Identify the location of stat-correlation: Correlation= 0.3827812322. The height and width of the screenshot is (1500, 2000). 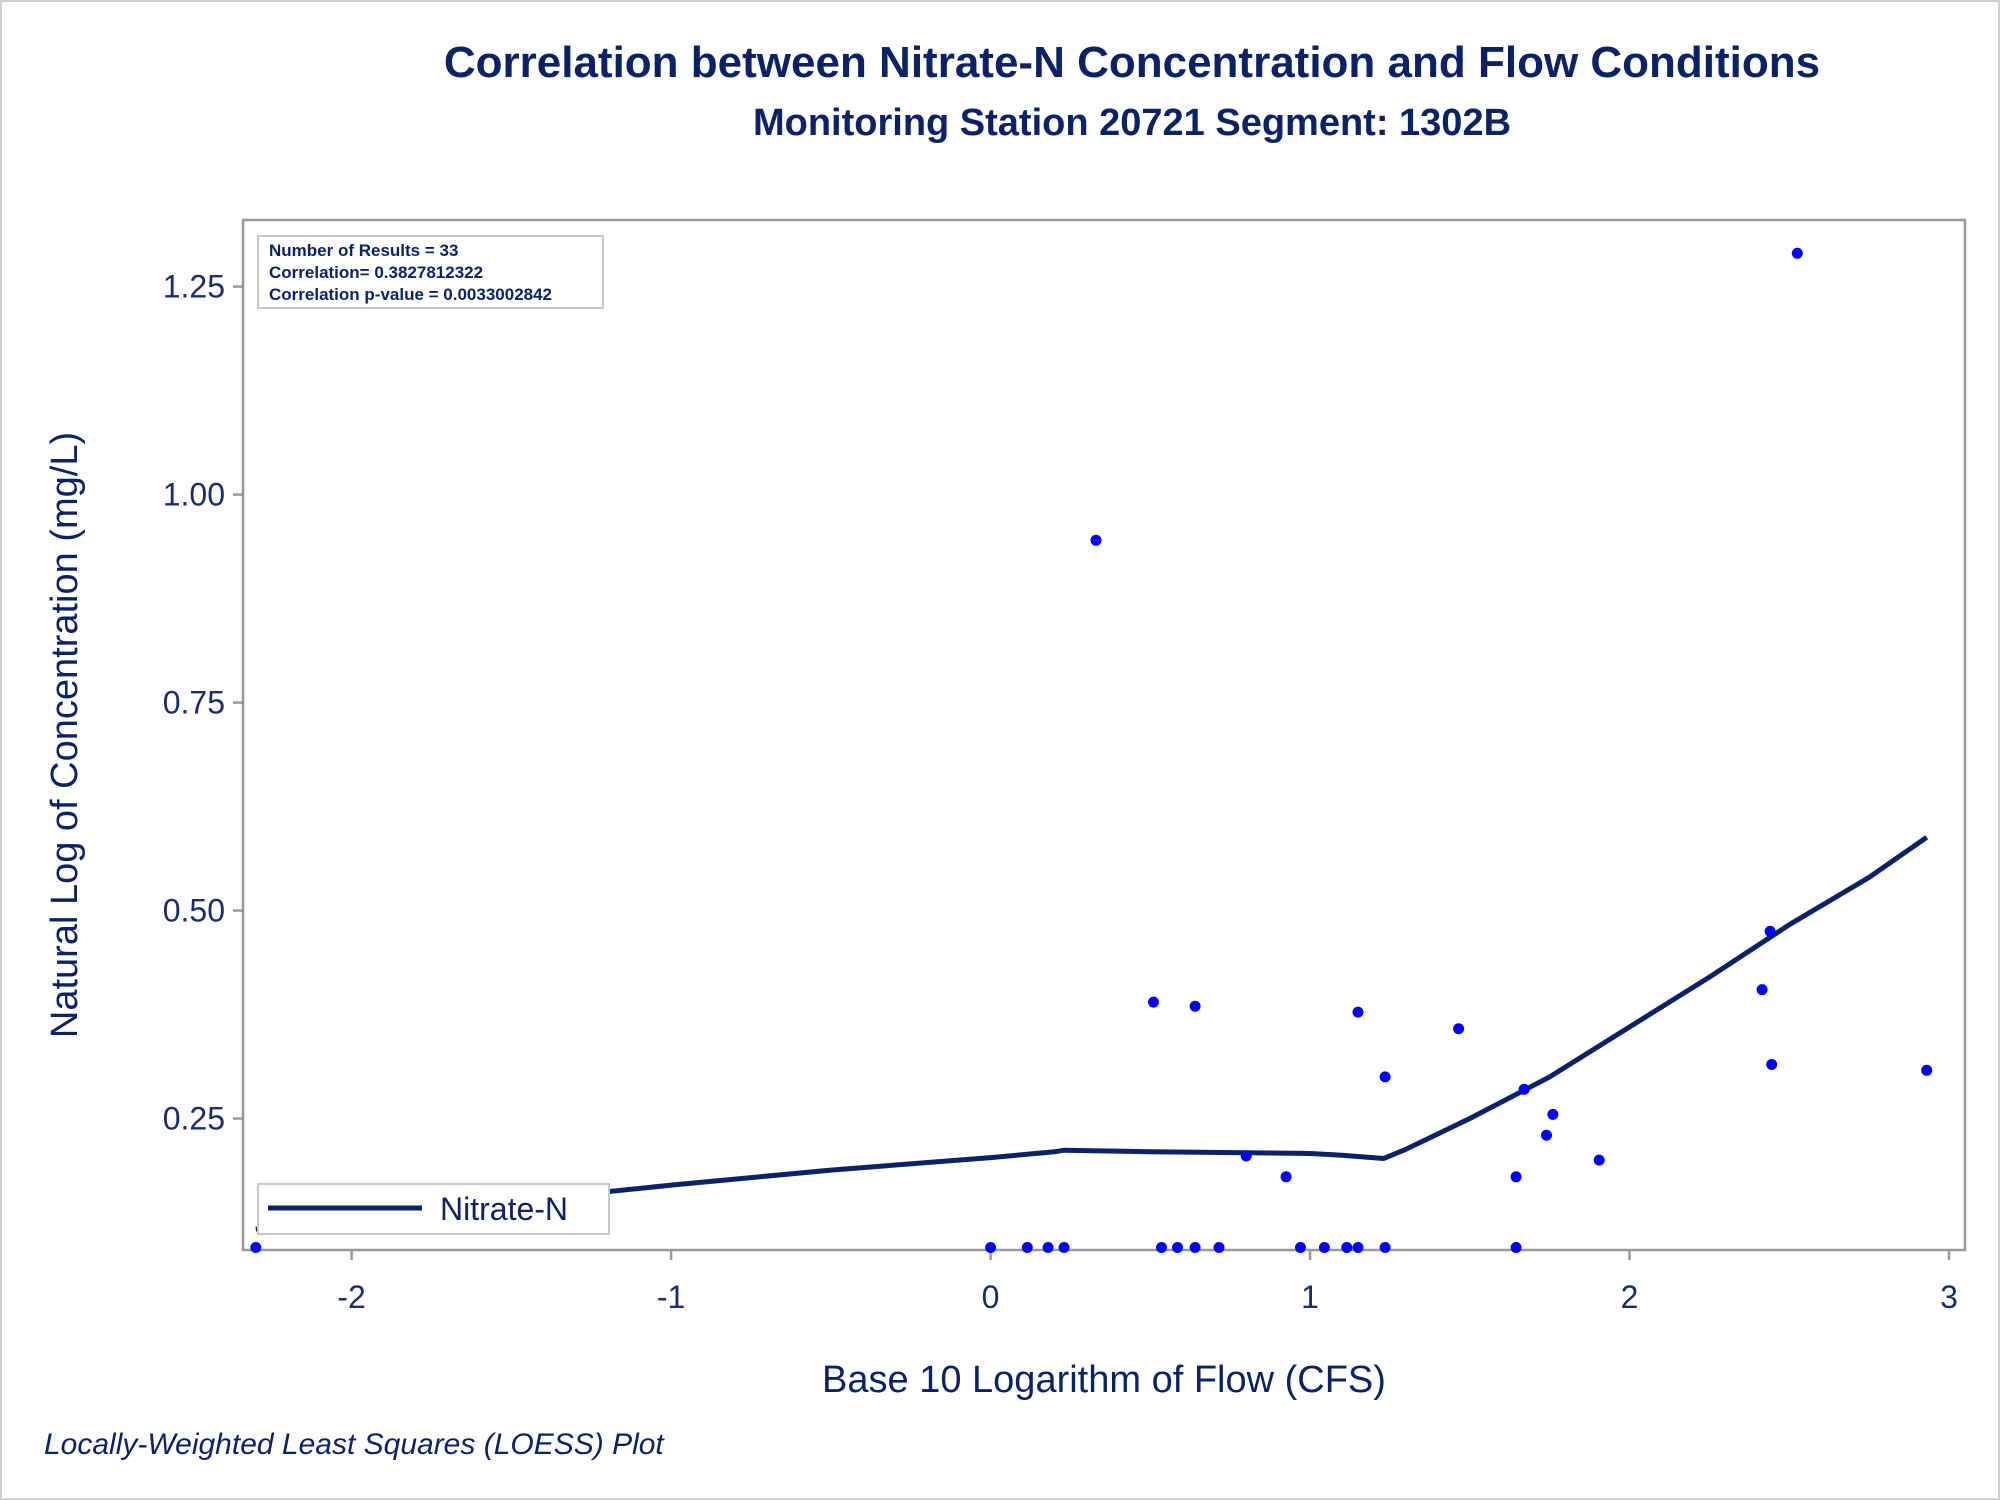
(376, 272).